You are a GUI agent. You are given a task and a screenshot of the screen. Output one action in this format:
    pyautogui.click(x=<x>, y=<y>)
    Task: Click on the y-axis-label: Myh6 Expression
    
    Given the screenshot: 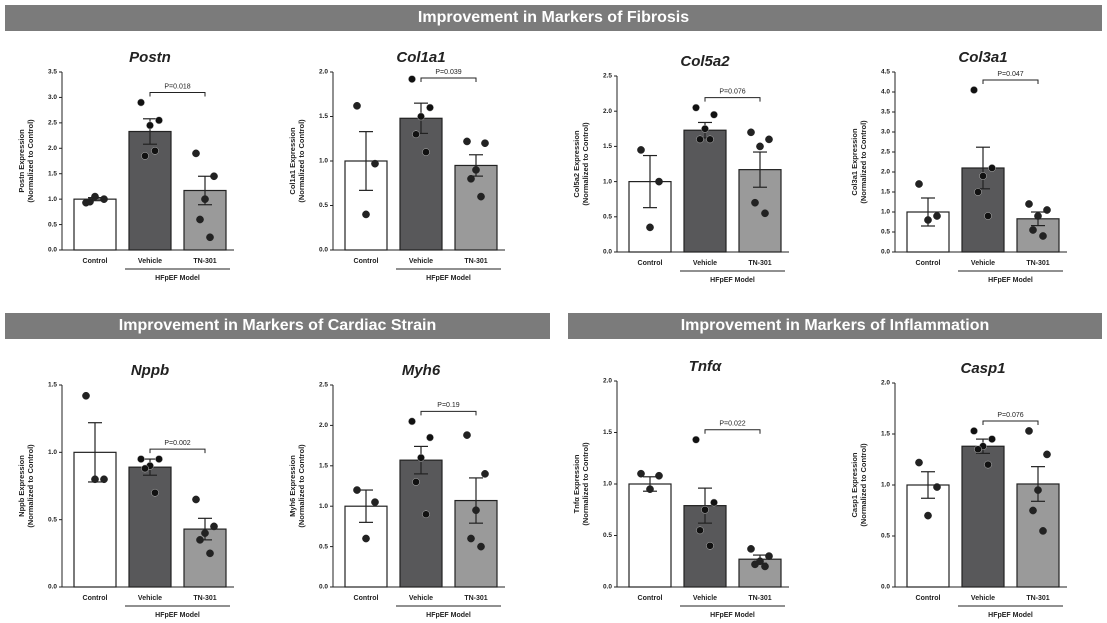 What is the action you would take?
    pyautogui.click(x=292, y=486)
    